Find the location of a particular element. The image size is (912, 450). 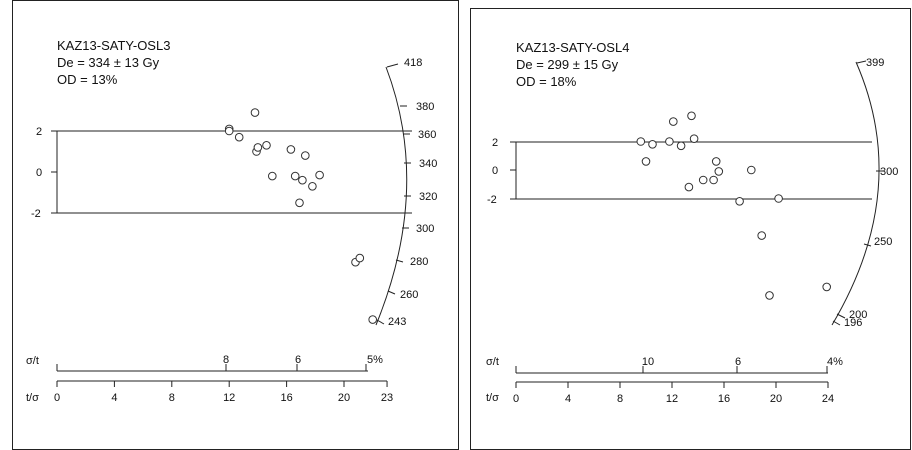

x-ticks: 0 4 8 12 16 20 23 is located at coordinates (223, 392).